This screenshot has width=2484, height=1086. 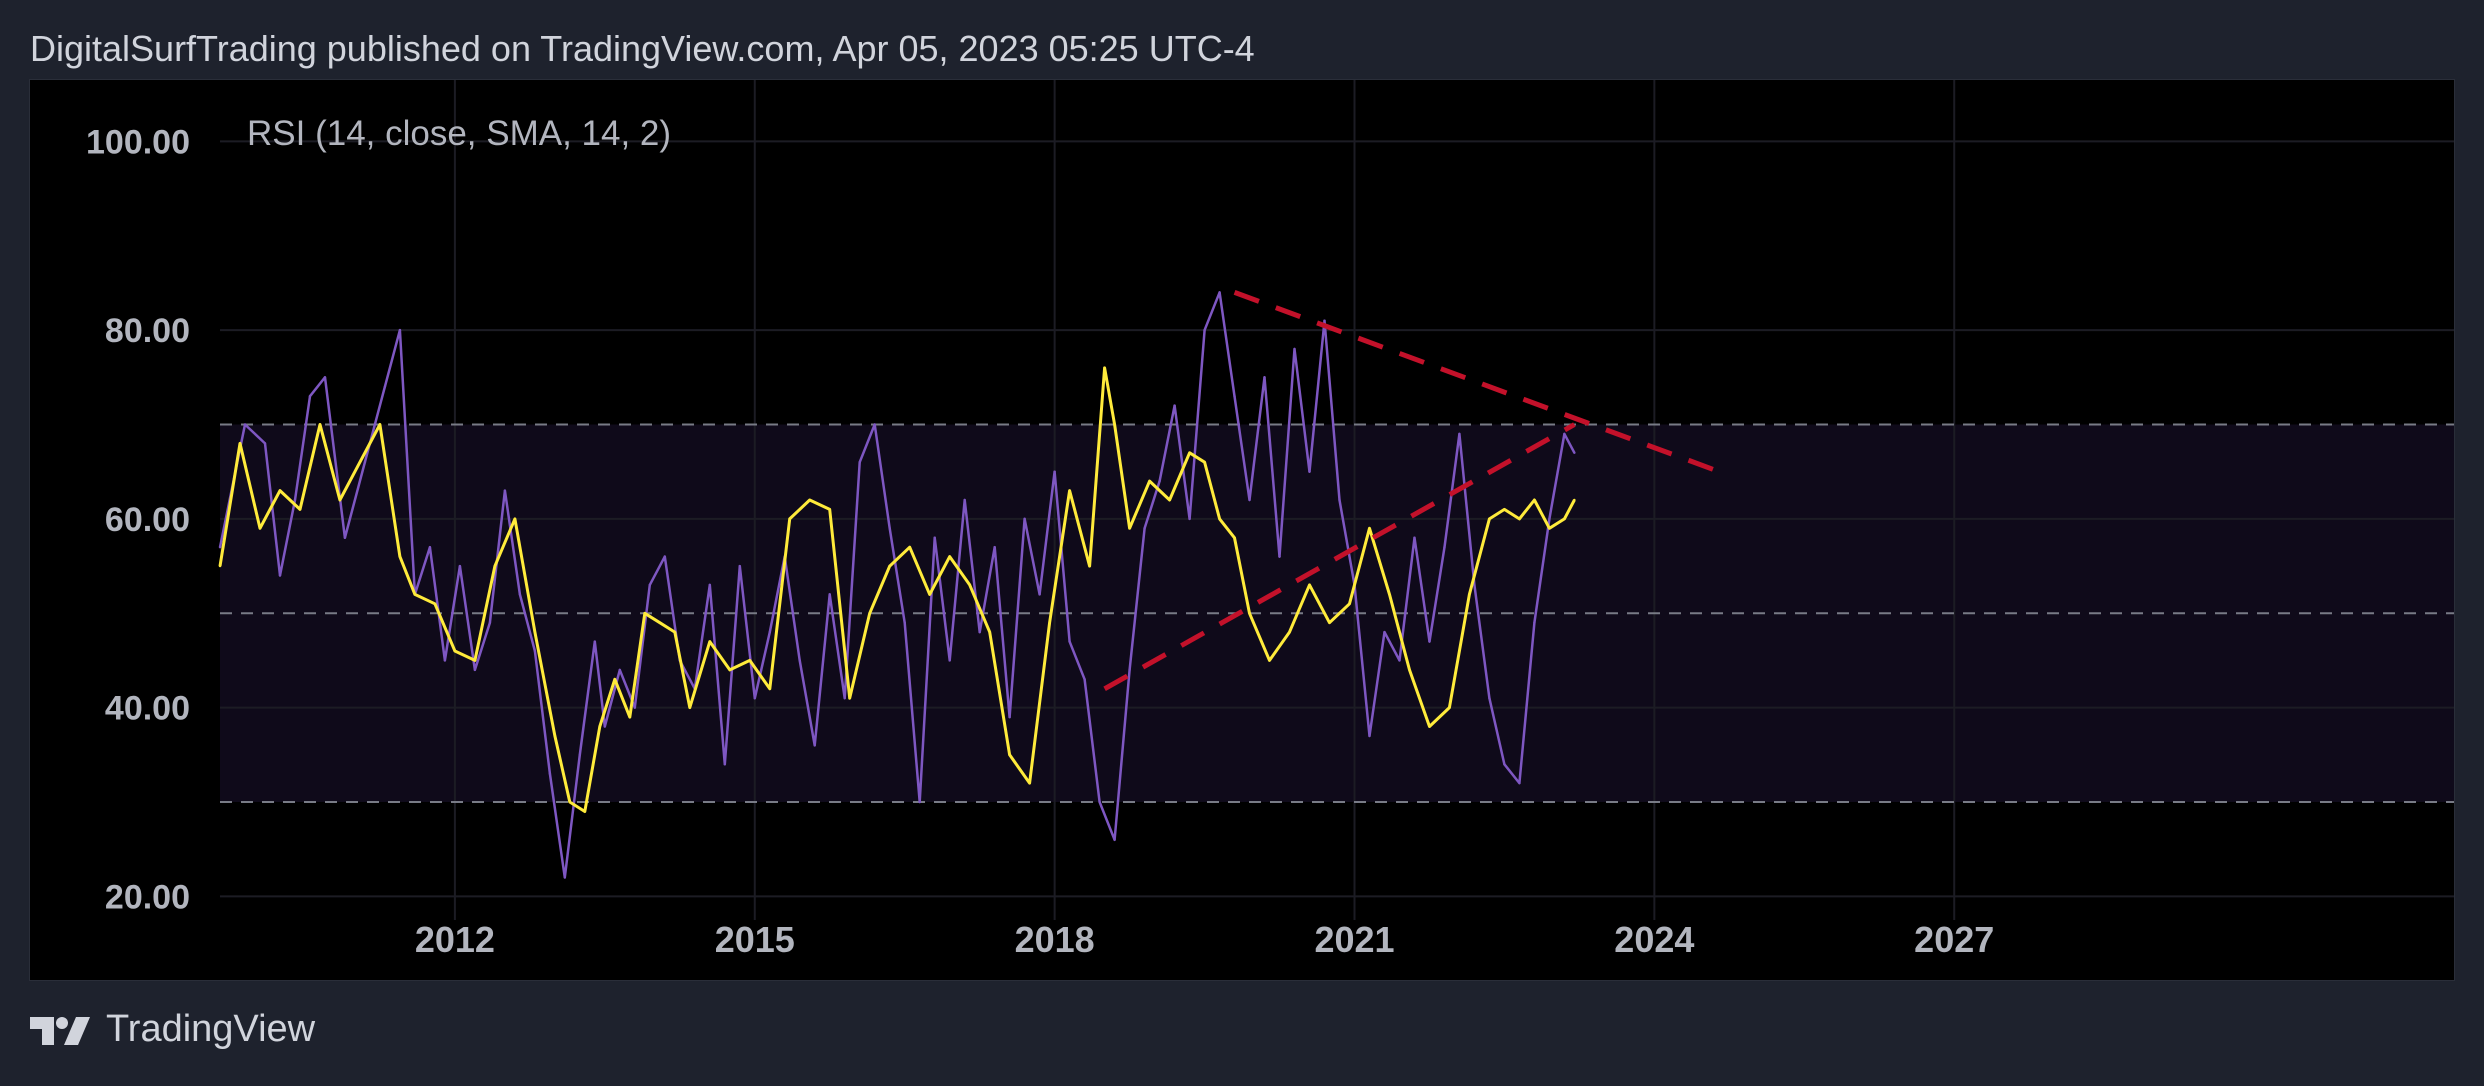 I want to click on y-tick-label: 20.00, so click(x=147, y=897).